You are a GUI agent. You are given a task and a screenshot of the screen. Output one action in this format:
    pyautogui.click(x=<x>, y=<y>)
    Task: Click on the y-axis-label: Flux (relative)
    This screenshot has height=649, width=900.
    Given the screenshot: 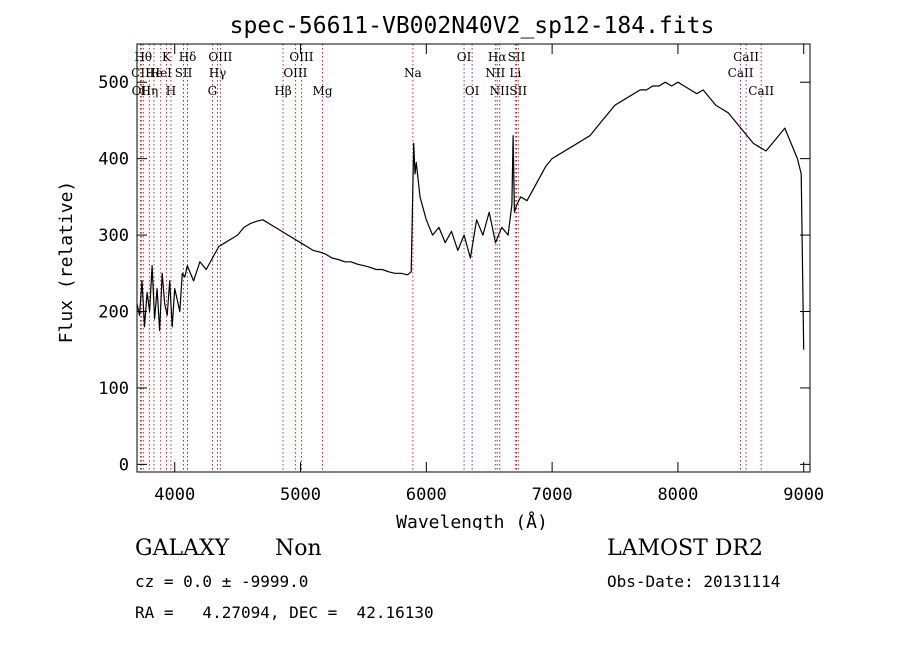 What is the action you would take?
    pyautogui.click(x=66, y=262)
    